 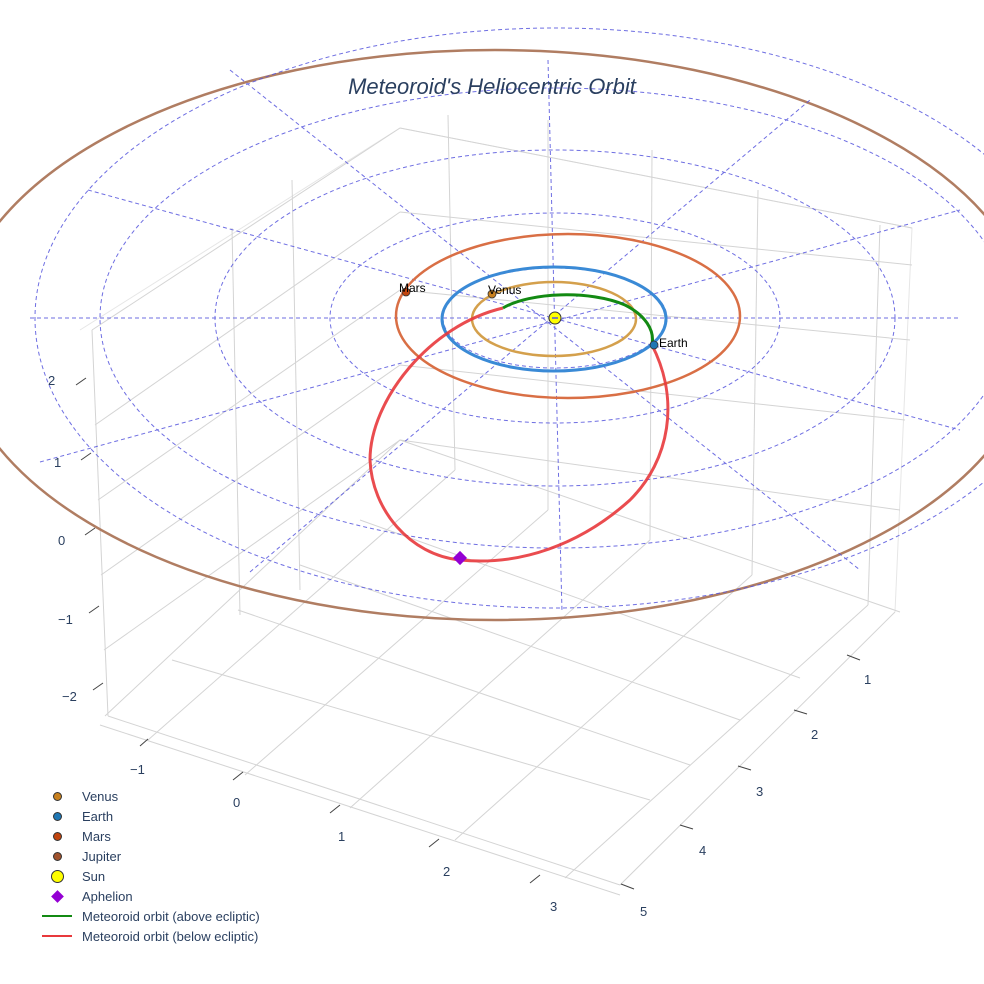 What do you see at coordinates (148, 816) in the screenshot?
I see `legend-item-earth: Earth` at bounding box center [148, 816].